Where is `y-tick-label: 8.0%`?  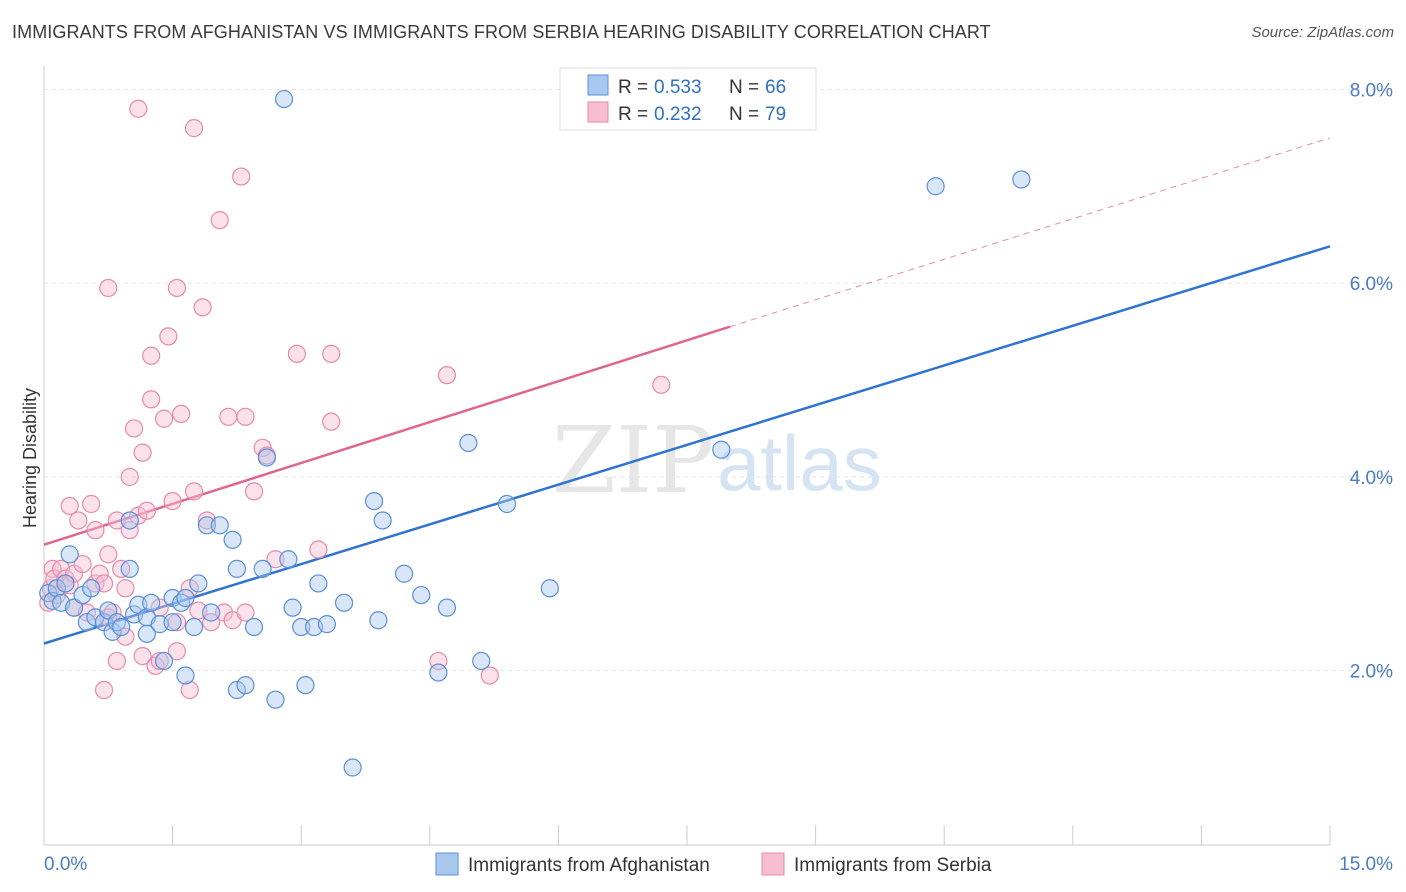
y-tick-label: 8.0% is located at coordinates (1371, 90).